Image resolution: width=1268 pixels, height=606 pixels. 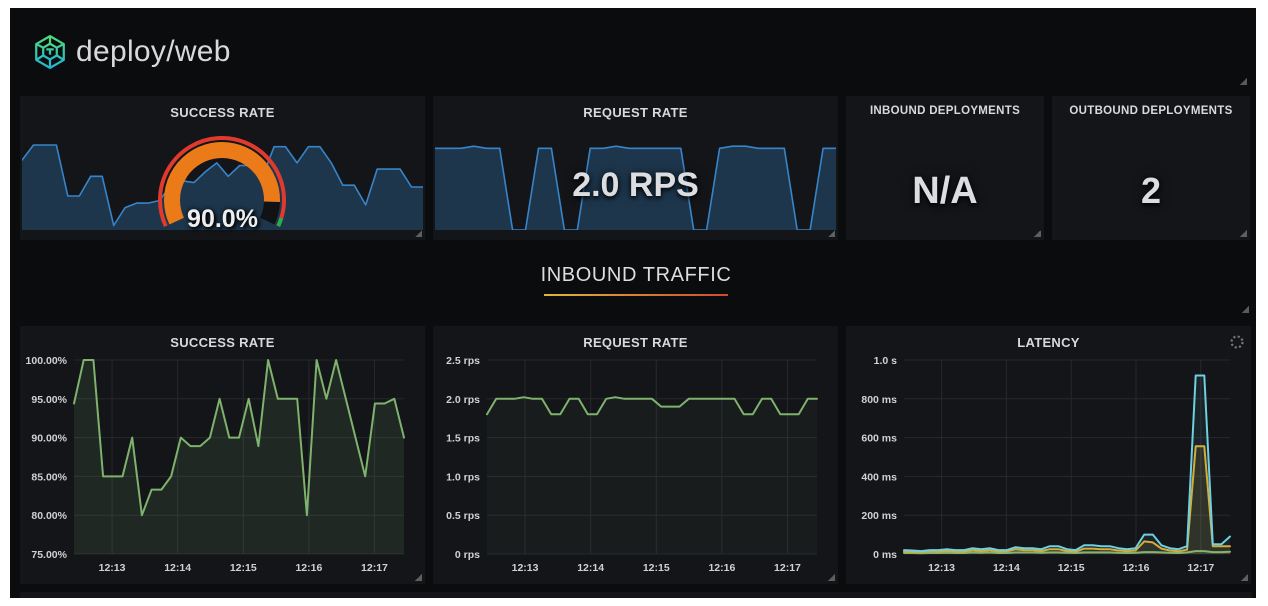 What do you see at coordinates (49, 516) in the screenshot?
I see `svg-text: 80.00%` at bounding box center [49, 516].